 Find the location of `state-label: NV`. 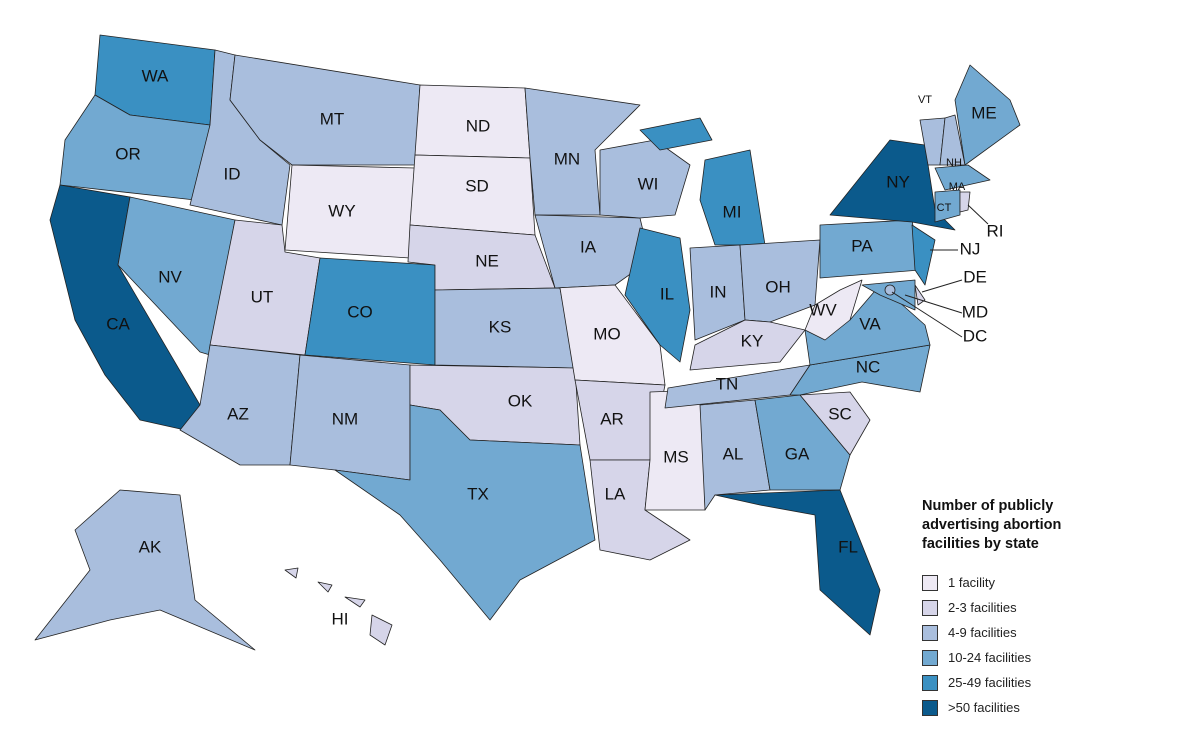

state-label: NV is located at coordinates (170, 276).